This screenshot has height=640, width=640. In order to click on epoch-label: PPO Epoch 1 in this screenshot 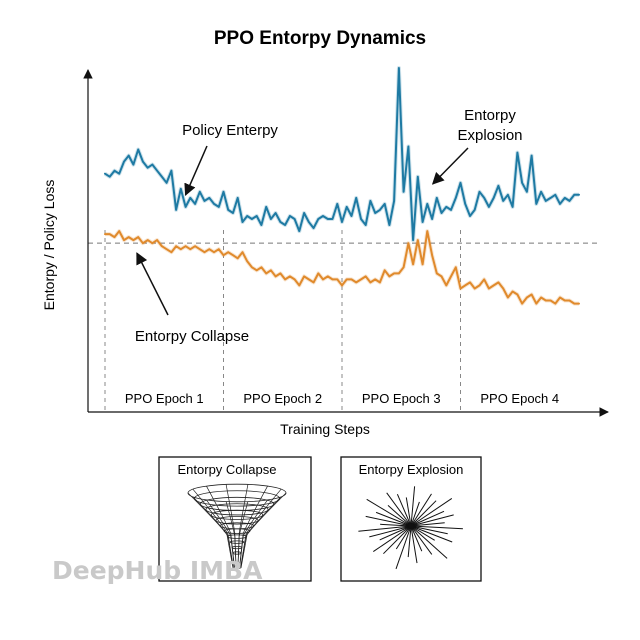, I will do `click(164, 398)`.